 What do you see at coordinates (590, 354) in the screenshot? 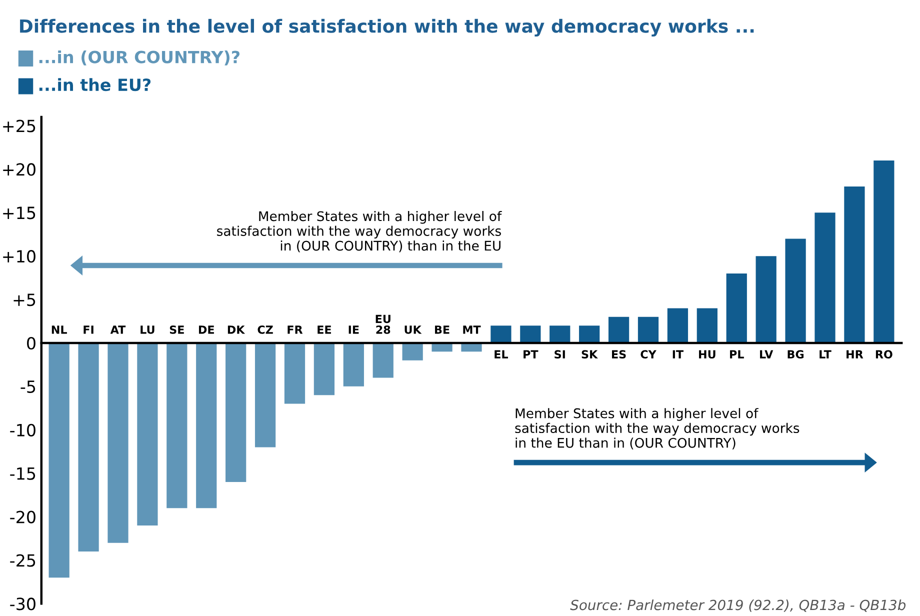
I see `x-tick-label: SK` at bounding box center [590, 354].